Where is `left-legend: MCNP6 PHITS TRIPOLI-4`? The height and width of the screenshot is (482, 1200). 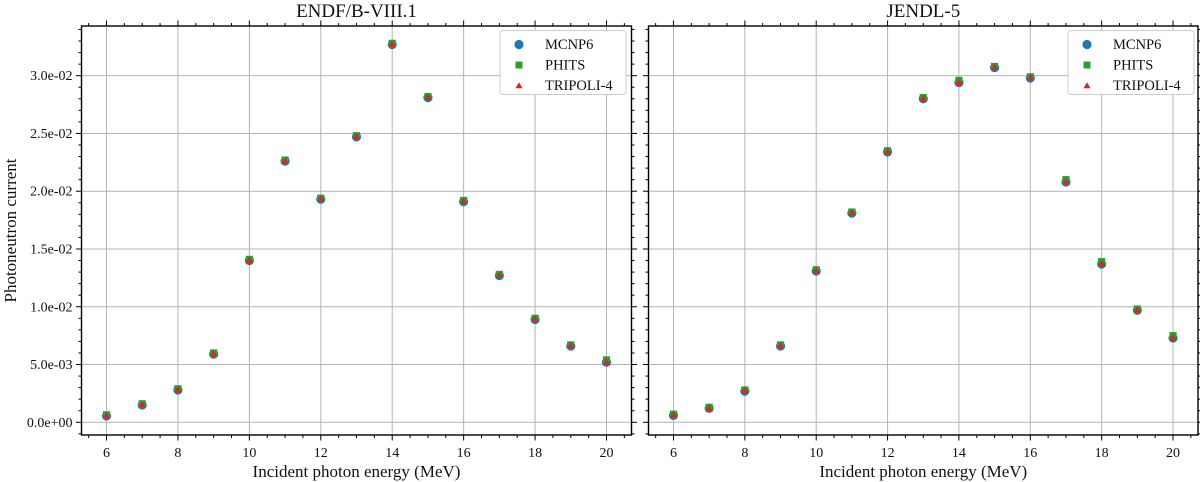 left-legend: MCNP6 PHITS TRIPOLI-4 is located at coordinates (563, 62).